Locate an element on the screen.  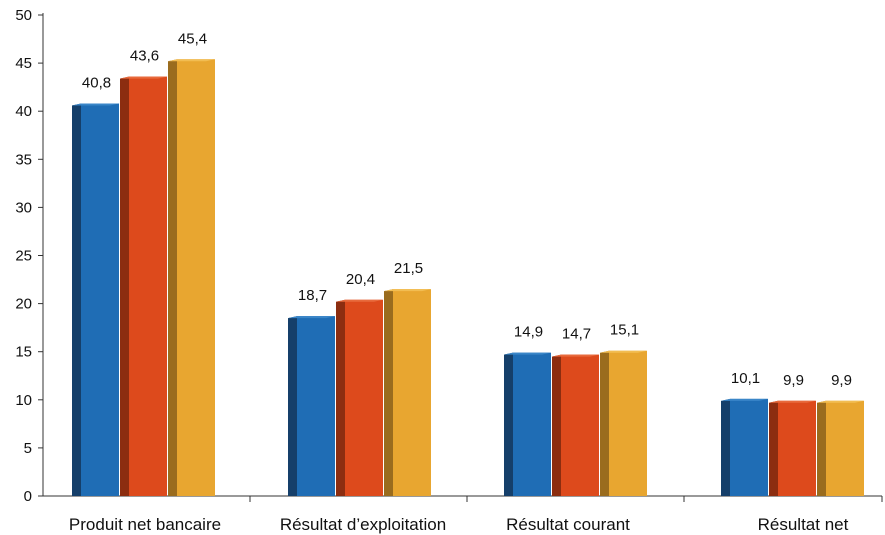
data-label: 40,8 is located at coordinates (96, 83).